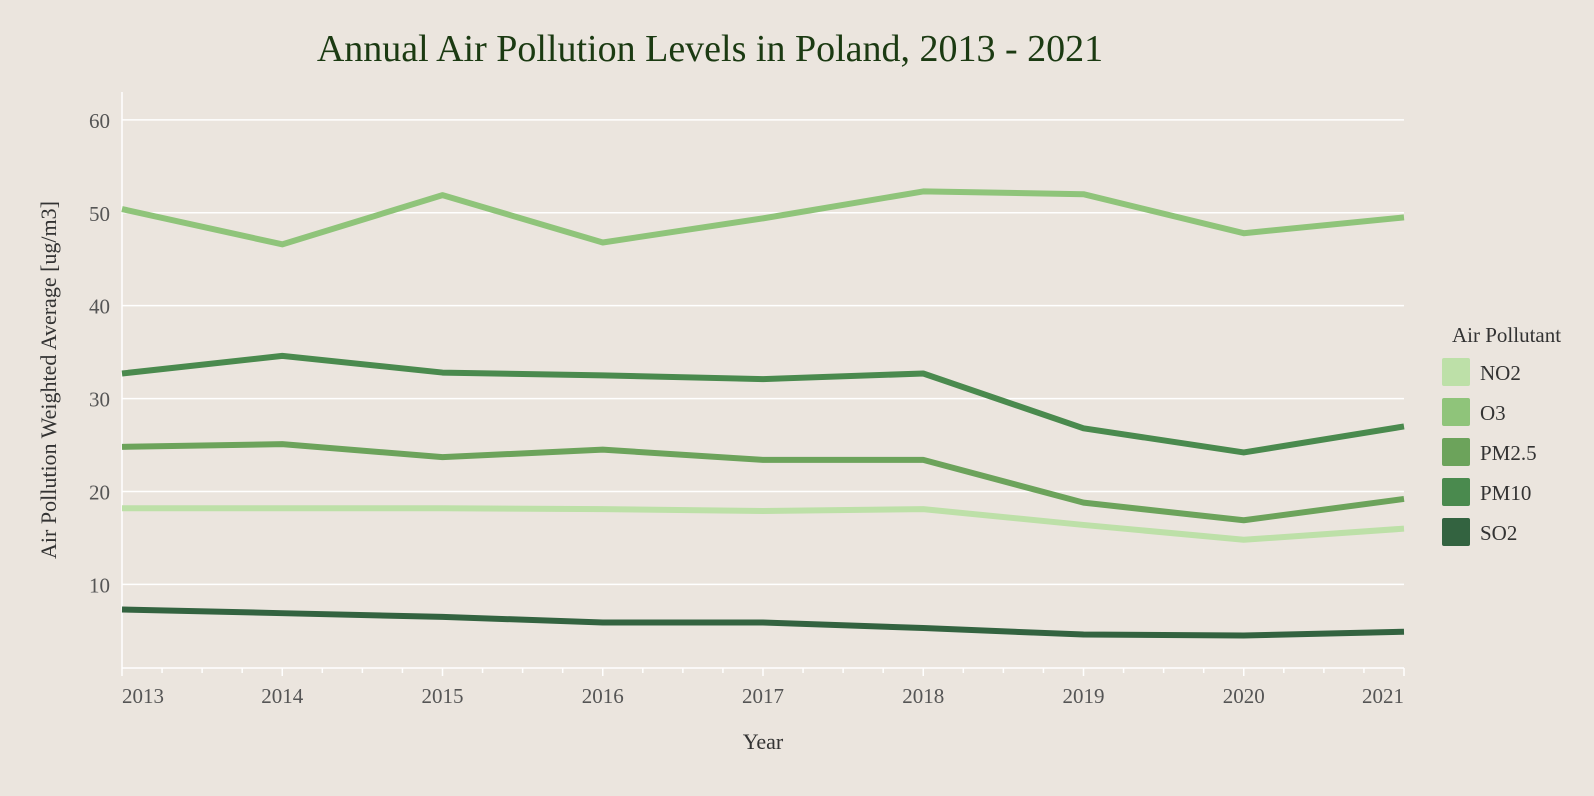  I want to click on x-minor-ticks, so click(763, 672).